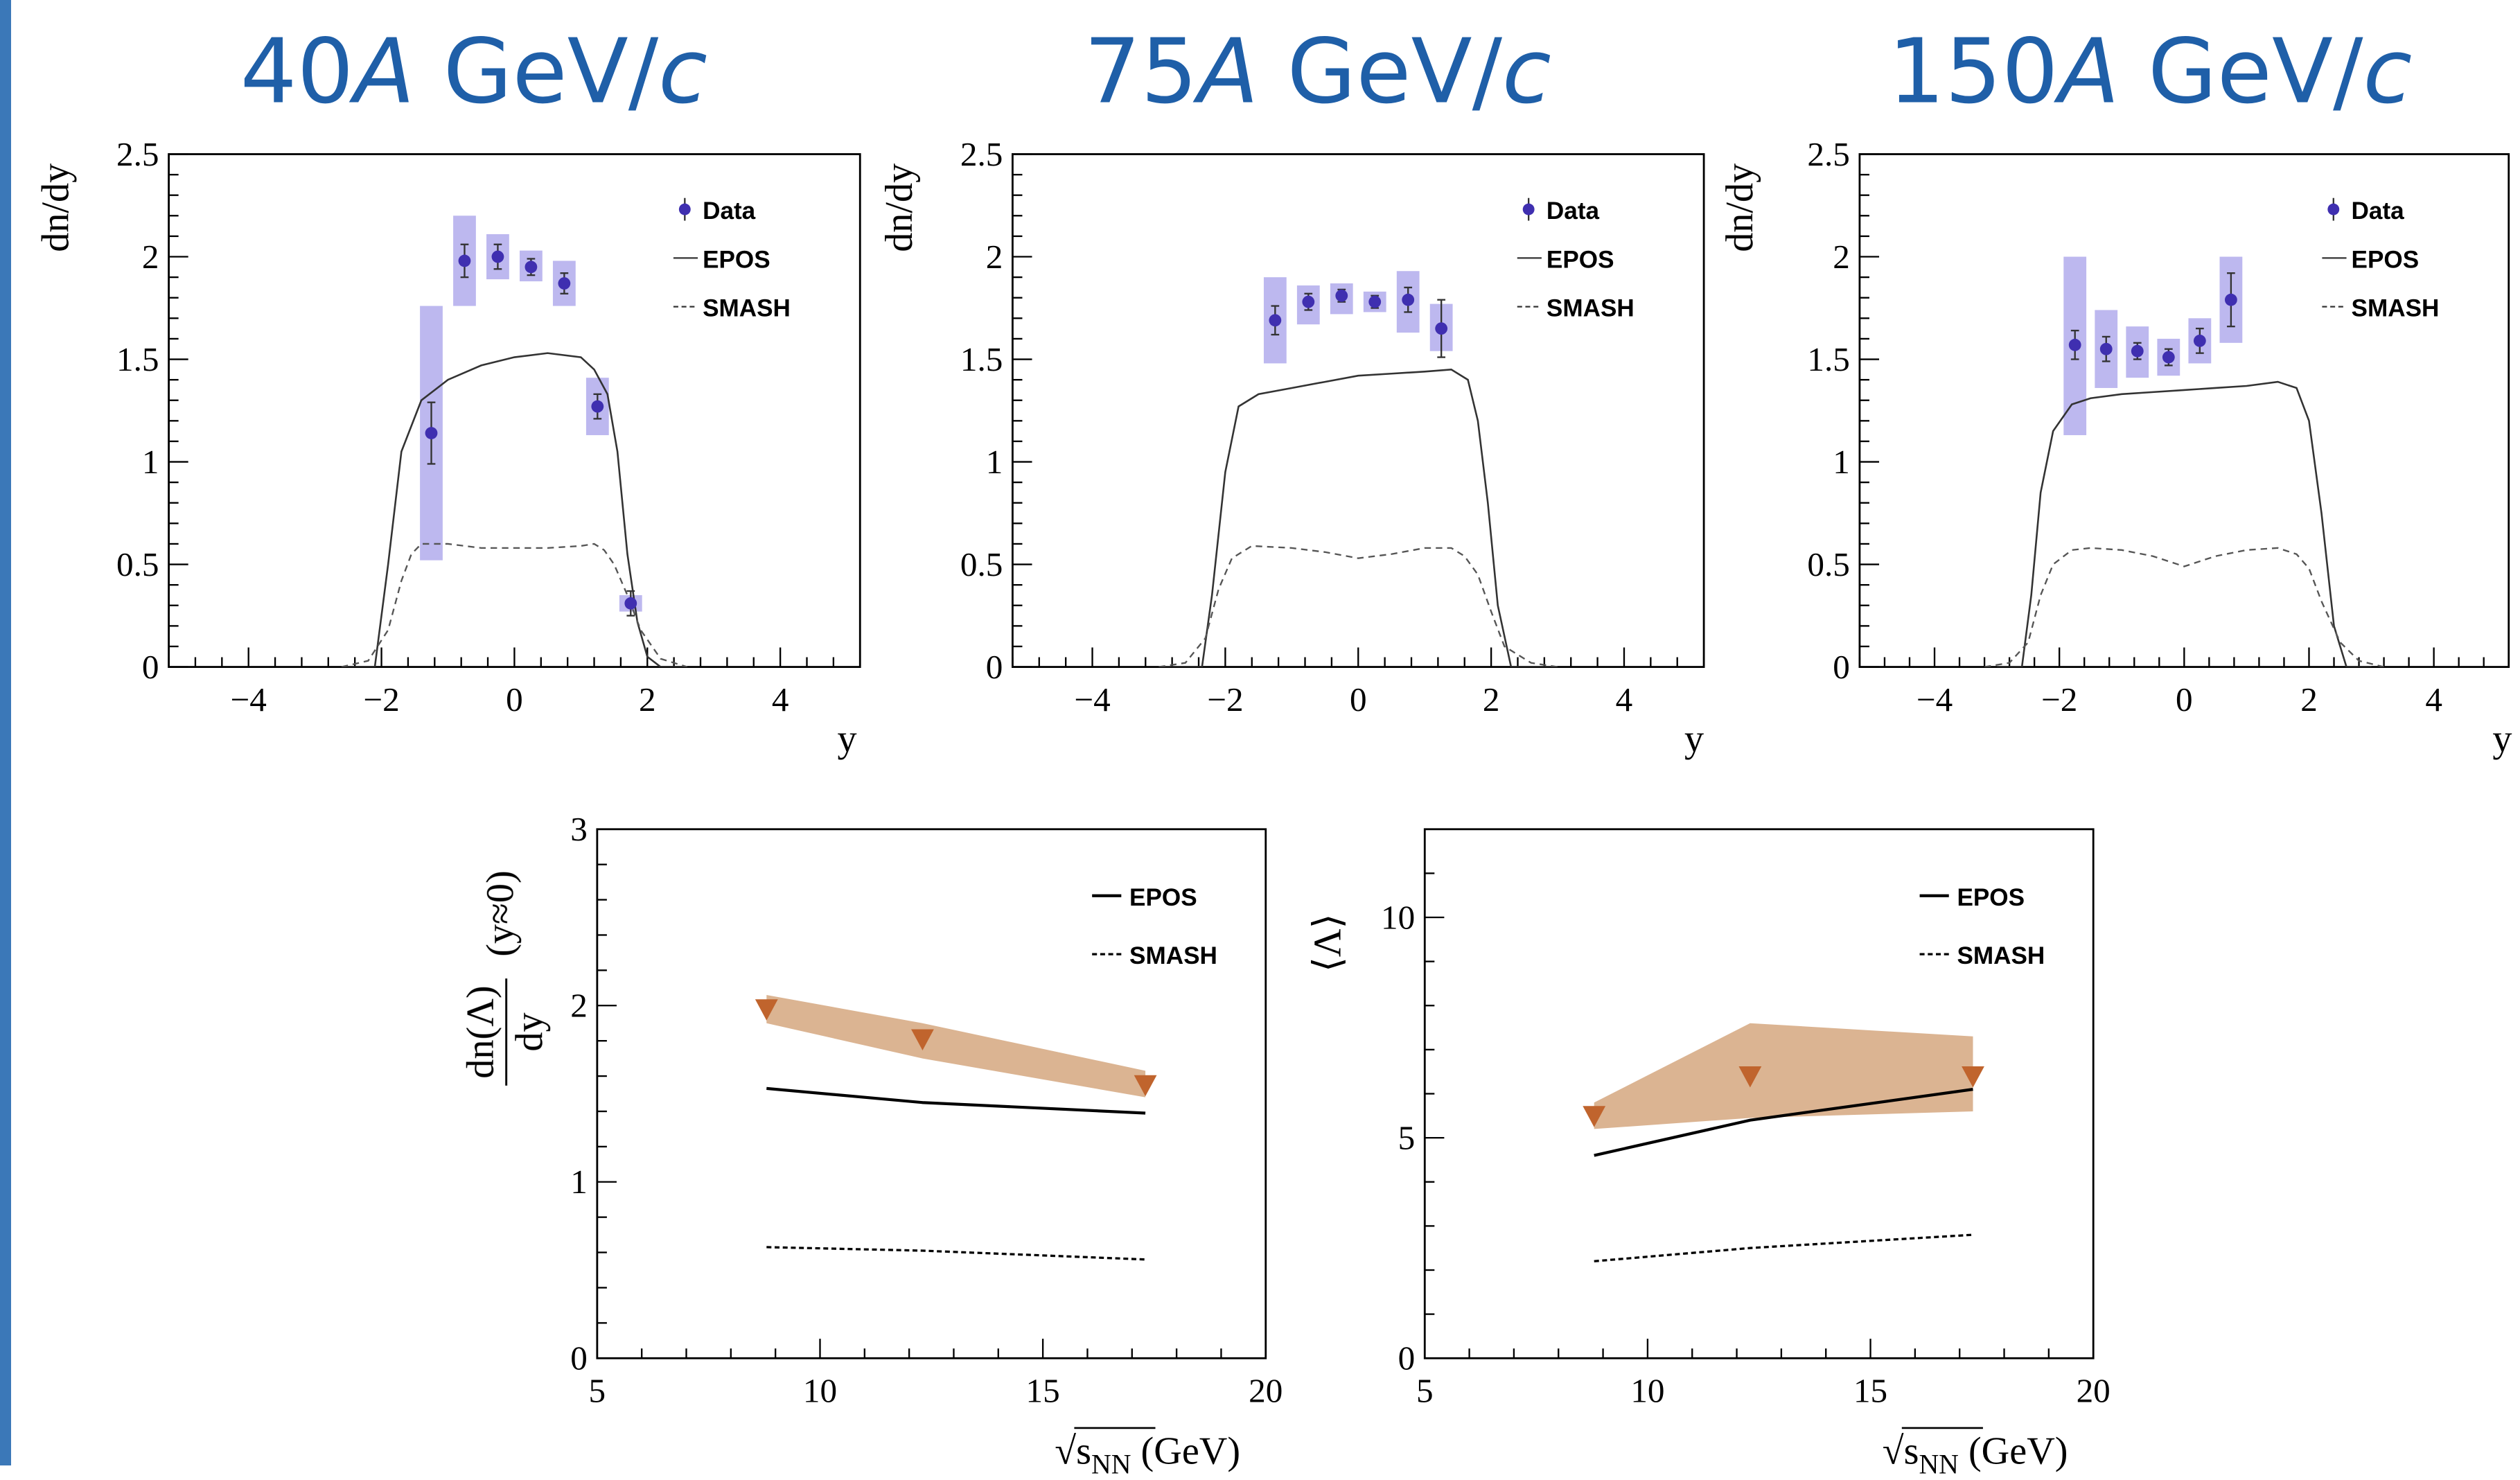 The height and width of the screenshot is (1480, 2520). What do you see at coordinates (480, 1031) in the screenshot?
I see `y-axis-label-numerator: dn(Λ)` at bounding box center [480, 1031].